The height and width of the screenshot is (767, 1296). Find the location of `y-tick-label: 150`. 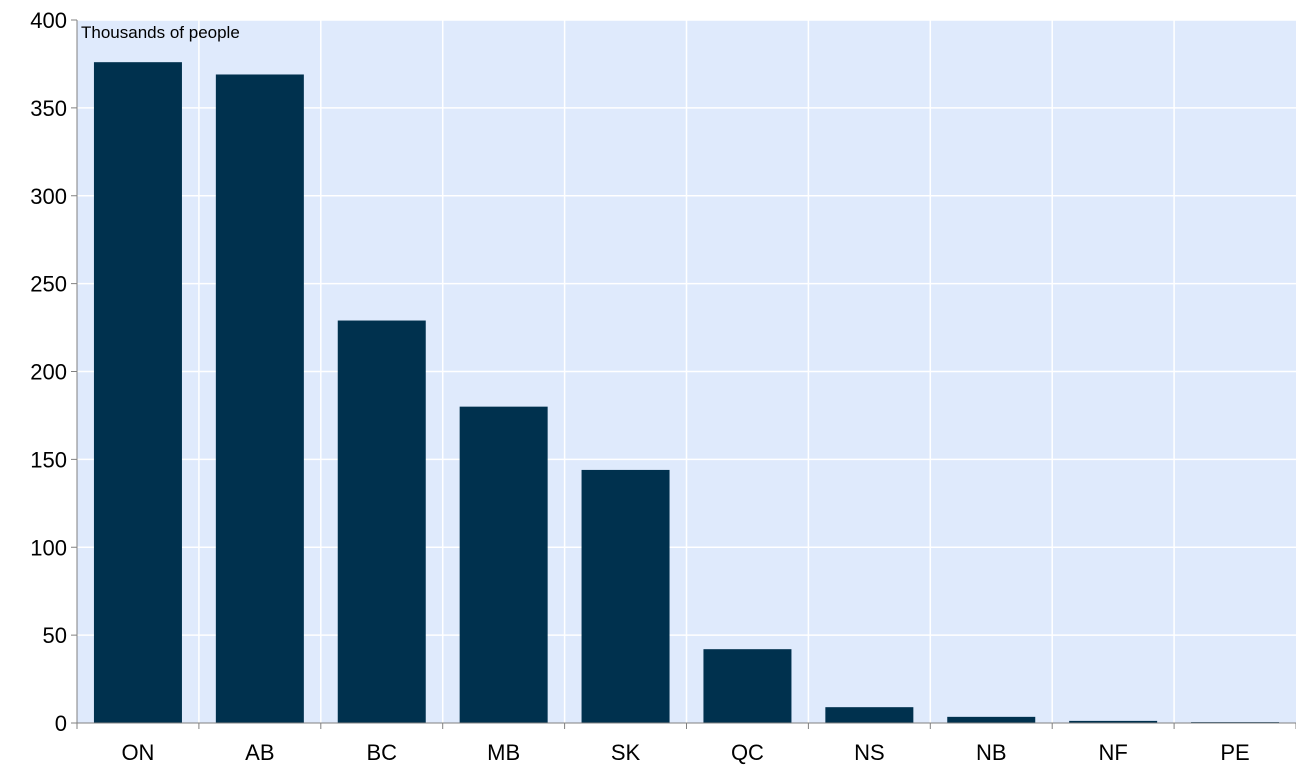

y-tick-label: 150 is located at coordinates (48, 459).